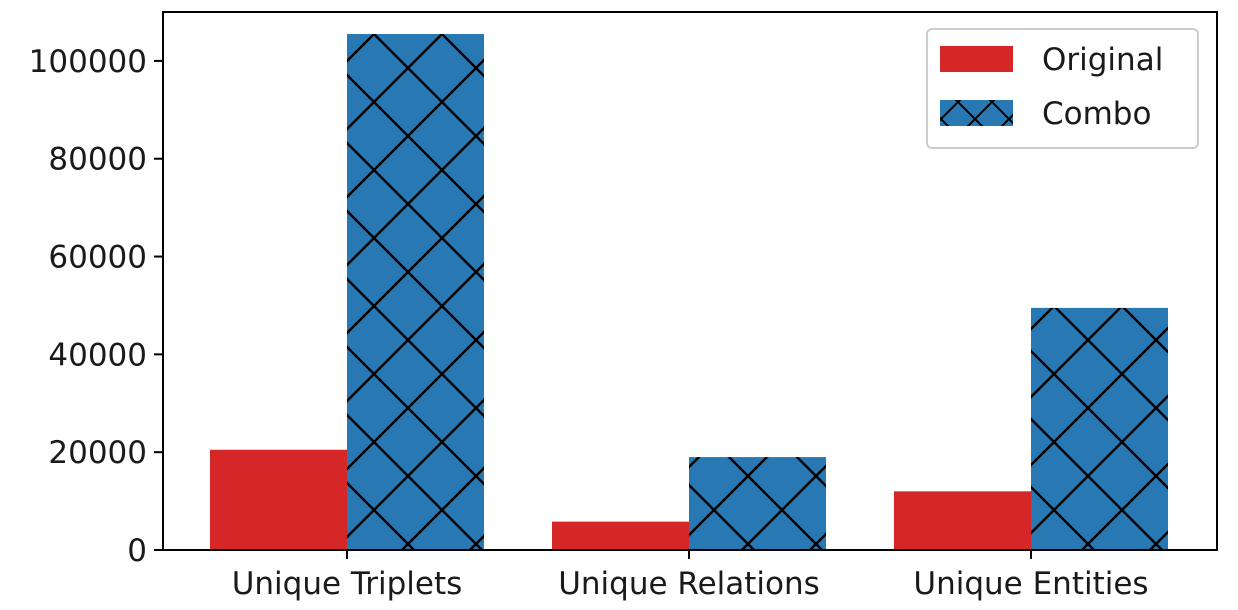 This screenshot has width=1238, height=610. Describe the element at coordinates (976, 113) in the screenshot. I see `legend-swatch-combo` at that location.